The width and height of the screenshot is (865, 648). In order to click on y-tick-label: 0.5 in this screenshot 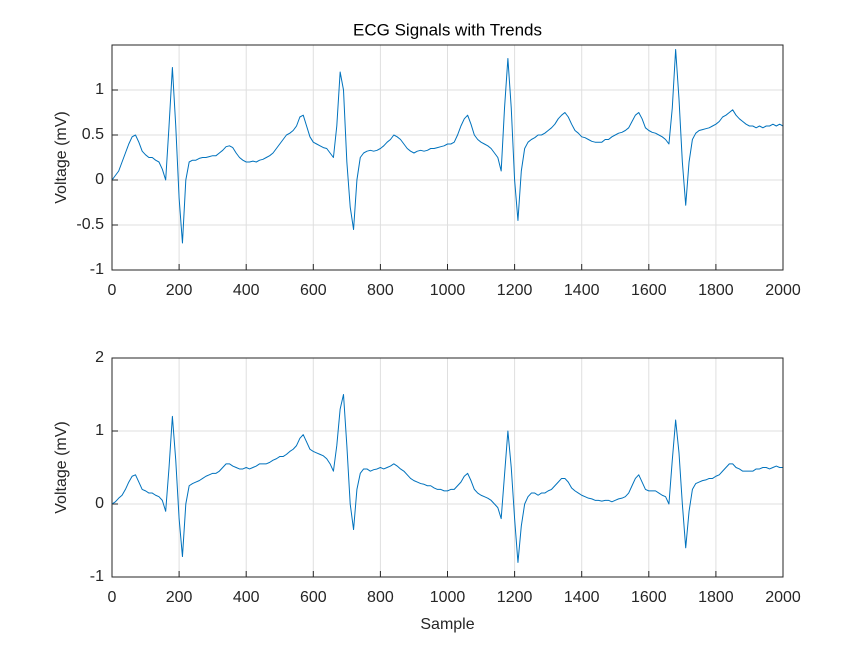, I will do `click(93, 134)`.